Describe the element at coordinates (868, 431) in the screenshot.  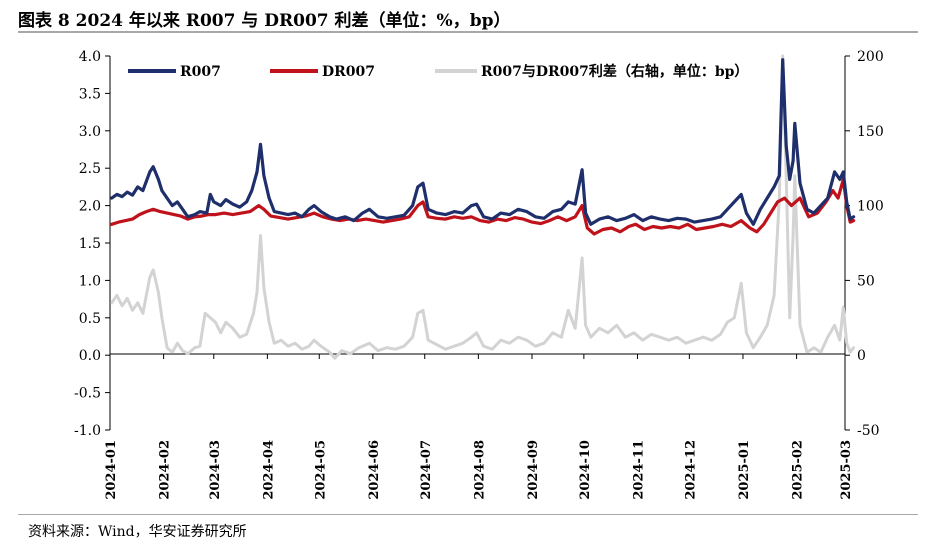
I see `y-right-tick-label: -50` at that location.